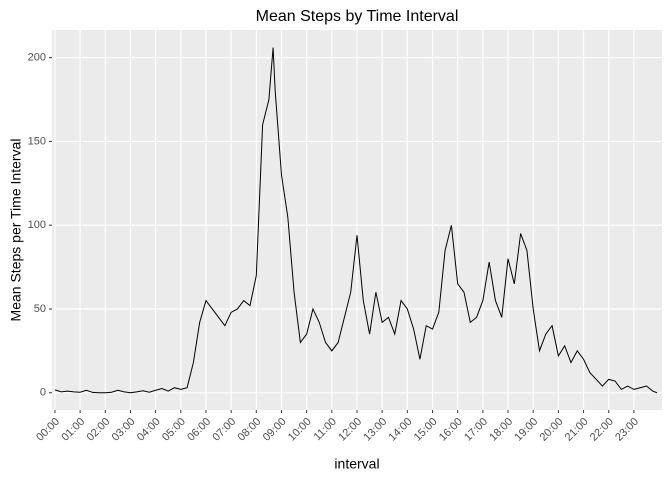 Image resolution: width=672 pixels, height=480 pixels. What do you see at coordinates (325, 429) in the screenshot?
I see `x-tick-label: 11:00` at bounding box center [325, 429].